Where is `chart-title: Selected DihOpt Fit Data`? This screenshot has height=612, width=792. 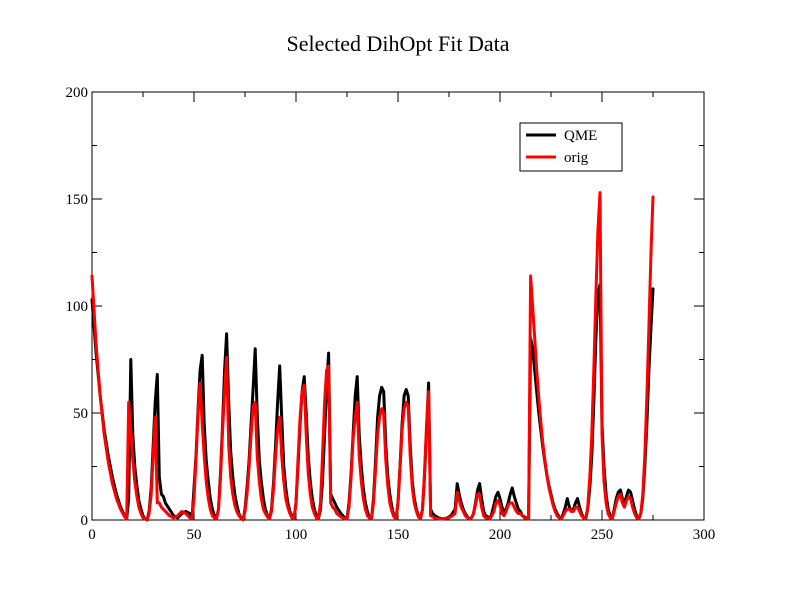 chart-title: Selected DihOpt Fit Data is located at coordinates (397, 43).